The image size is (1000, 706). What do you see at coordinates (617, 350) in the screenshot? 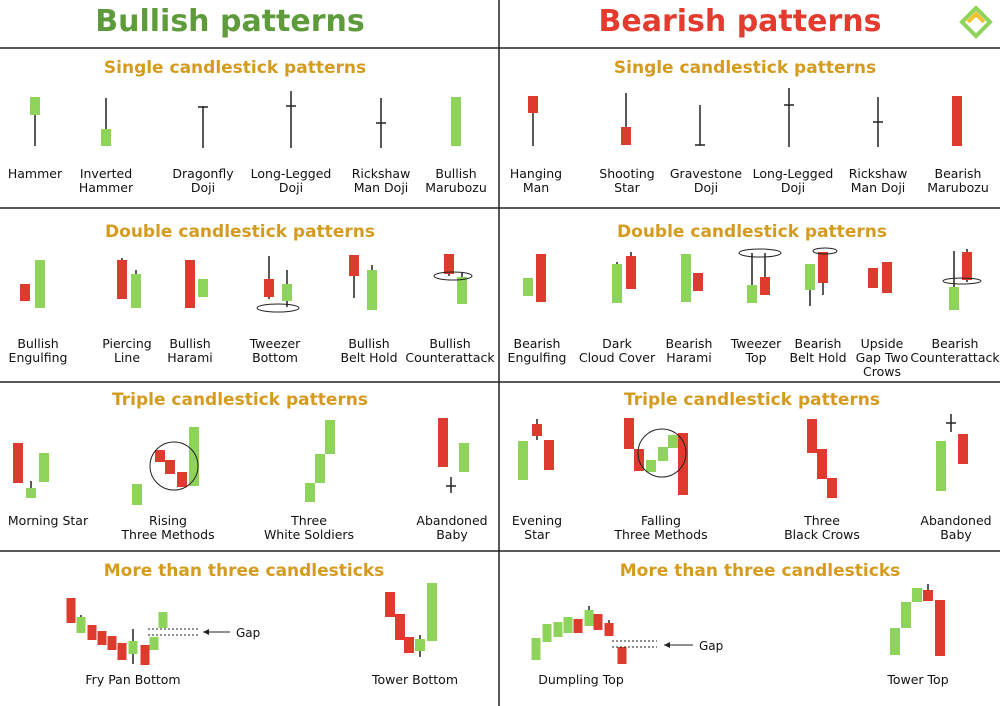
I see `bear-double-label: Dark Cloud Cover` at bounding box center [617, 350].